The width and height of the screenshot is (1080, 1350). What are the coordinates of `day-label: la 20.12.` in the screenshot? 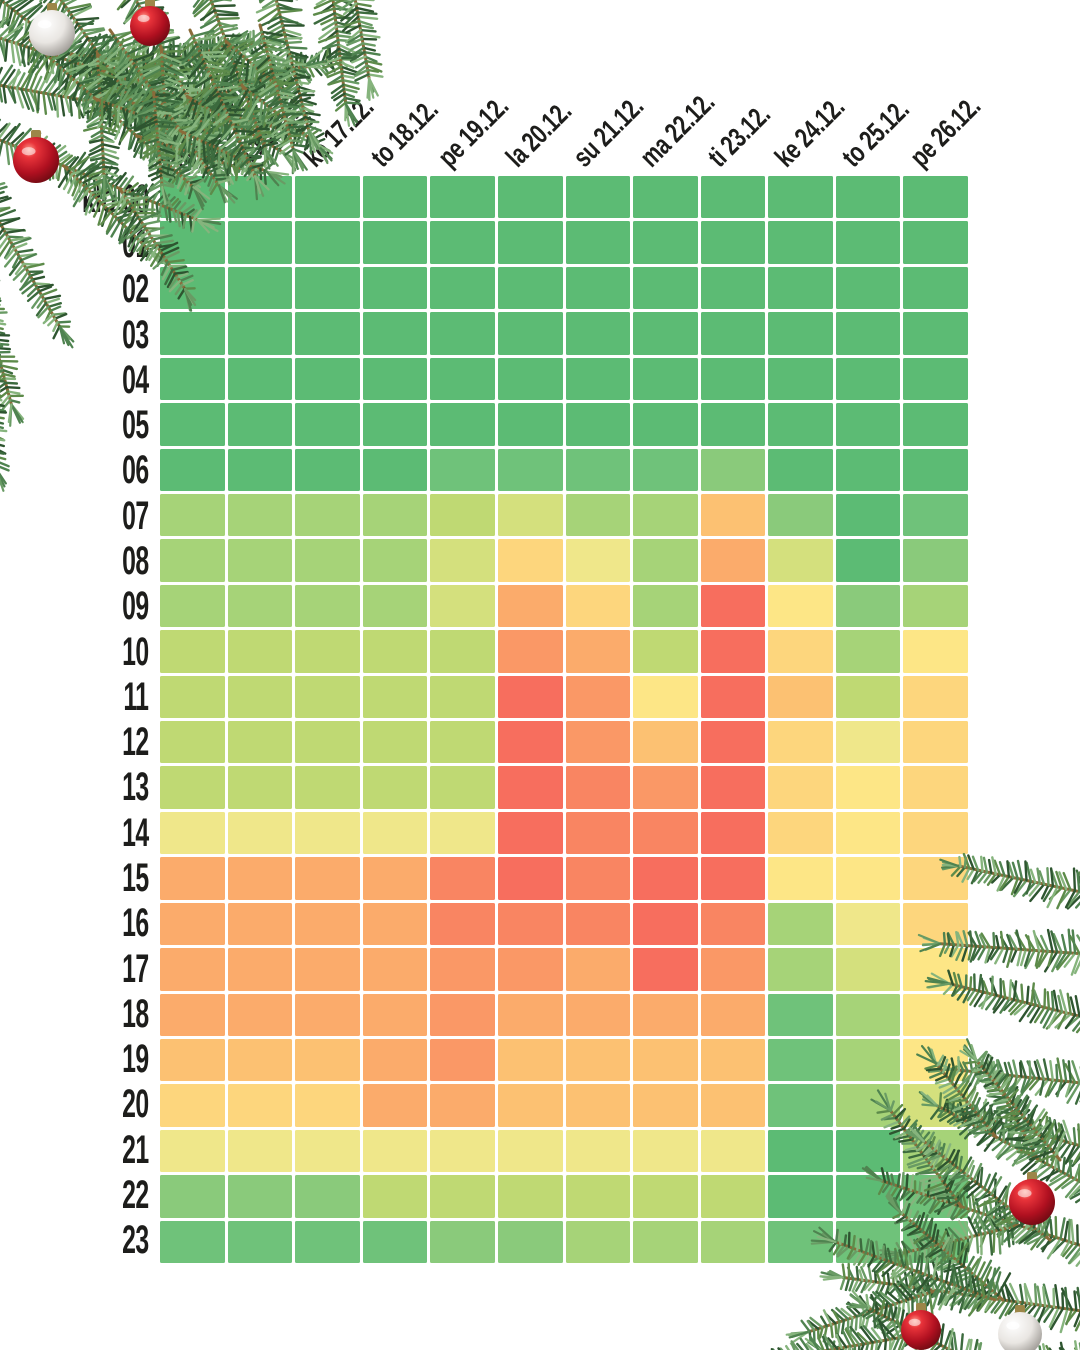 It's located at (538, 134).